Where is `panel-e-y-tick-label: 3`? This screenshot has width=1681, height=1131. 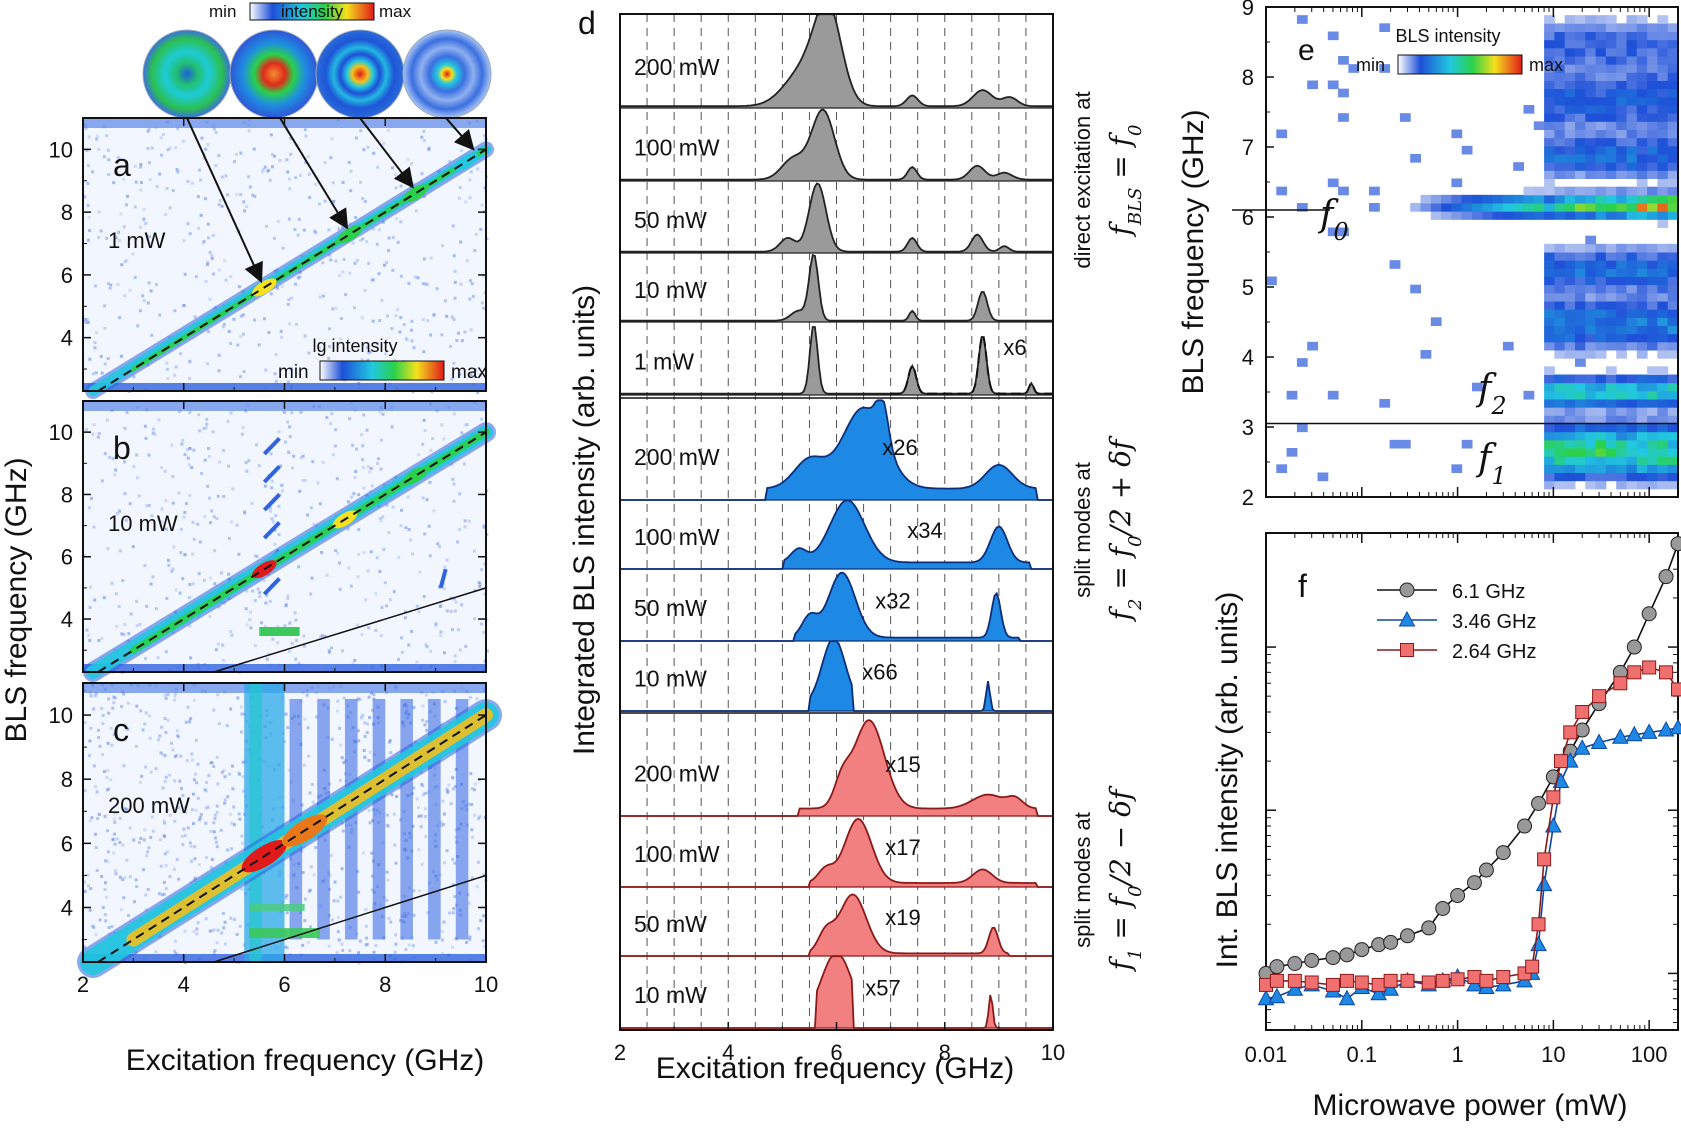 panel-e-y-tick-label: 3 is located at coordinates (1248, 427).